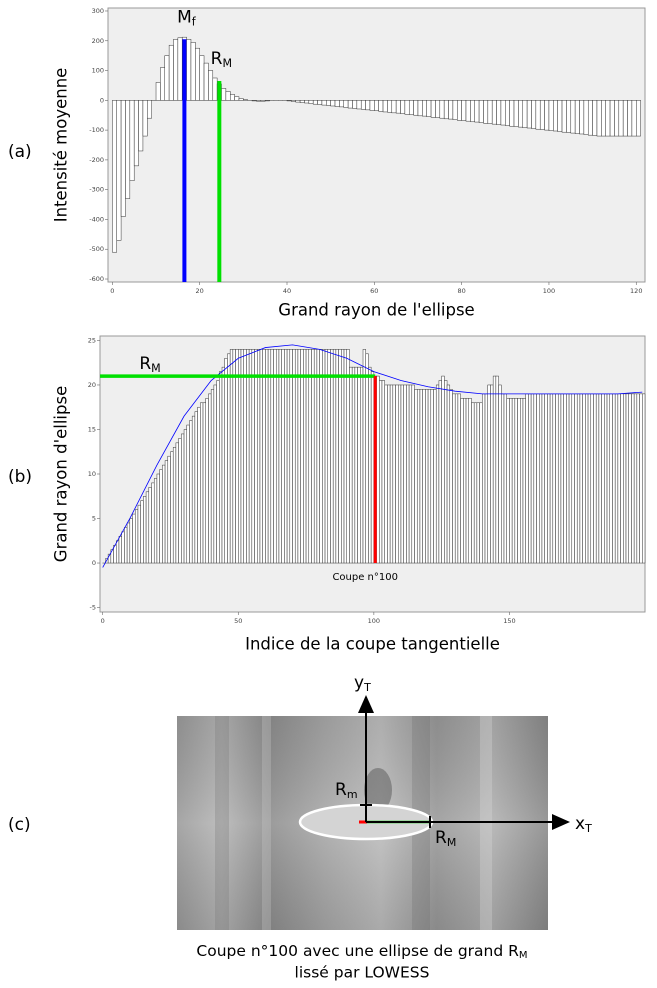 This screenshot has height=988, width=657. I want to click on y-tick-label: -500, so click(96, 249).